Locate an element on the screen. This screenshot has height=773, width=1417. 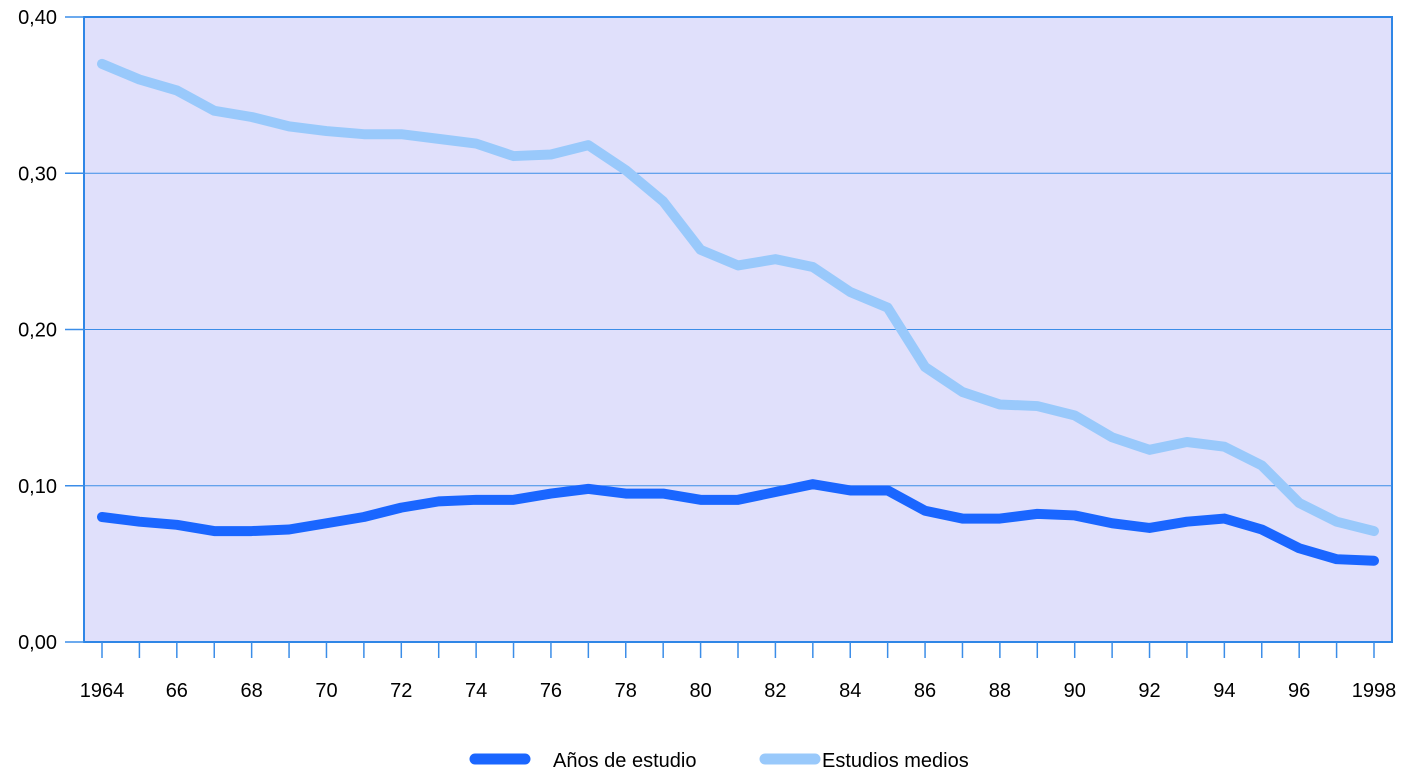
x-tick-label: 92 is located at coordinates (1149, 691).